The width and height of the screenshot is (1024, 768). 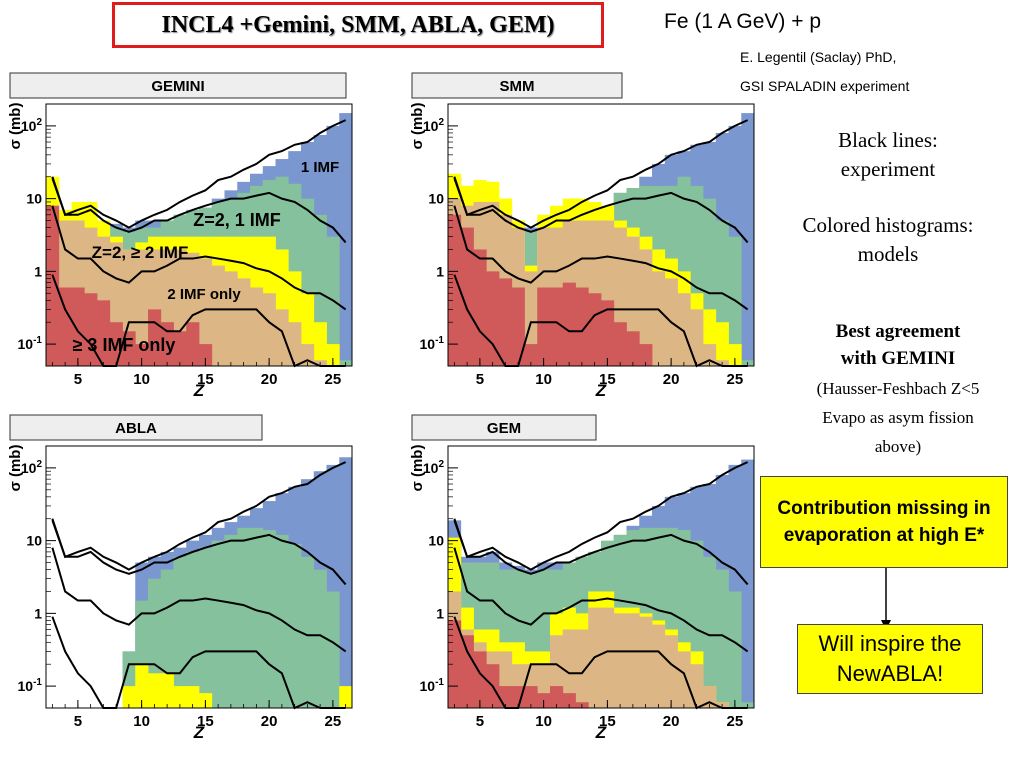 I want to click on y-tick-label: 10, so click(x=34, y=541).